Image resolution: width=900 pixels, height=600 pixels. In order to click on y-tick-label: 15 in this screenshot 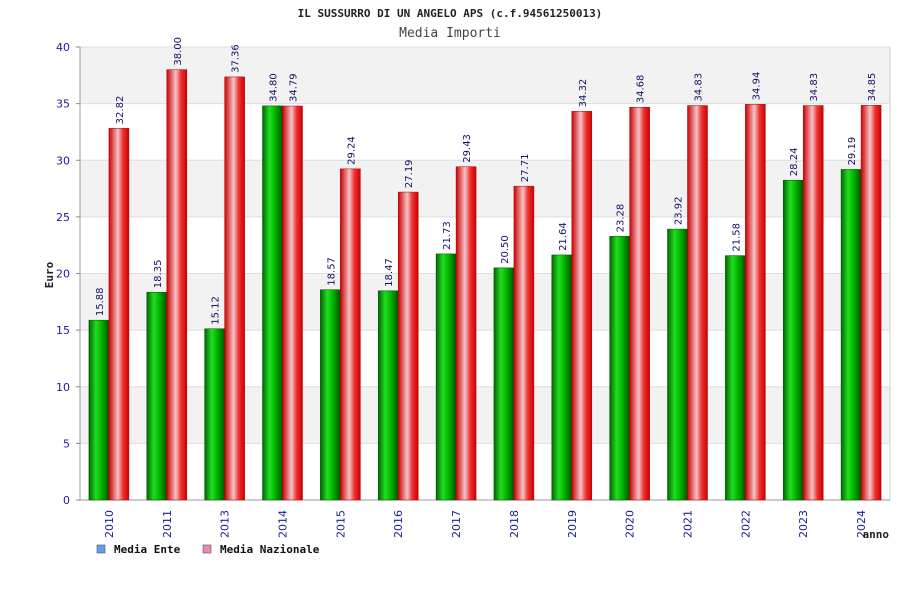, I will do `click(63, 330)`.